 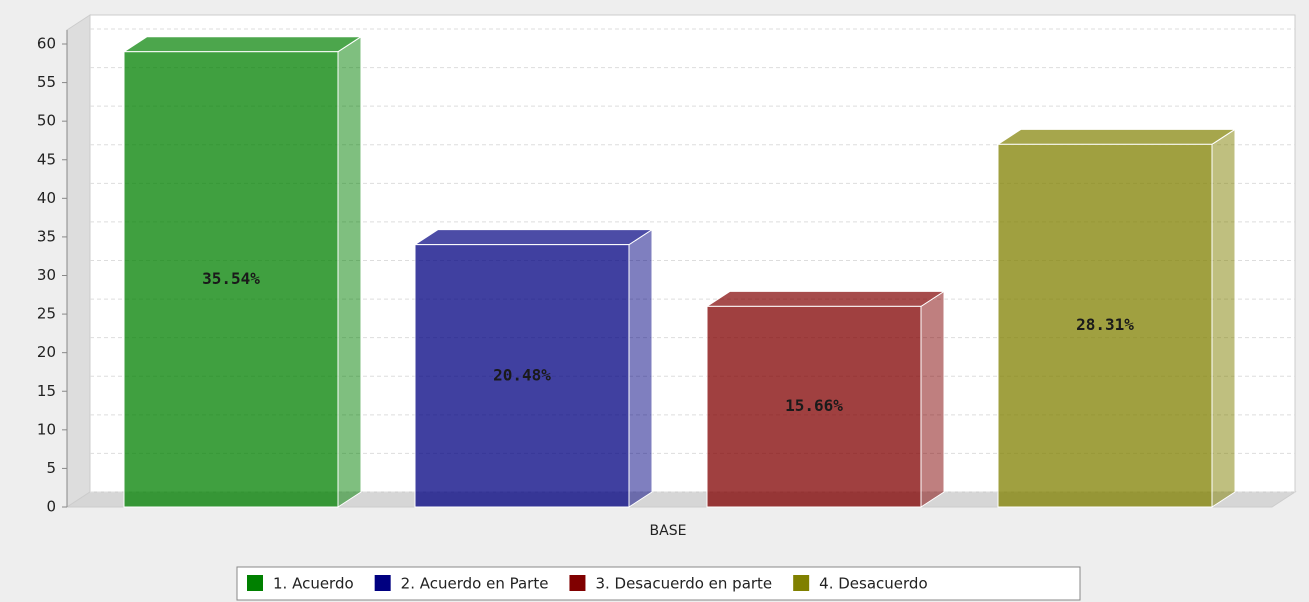 I want to click on legend-label: 3. Desacuerdo en parte, so click(x=683, y=584).